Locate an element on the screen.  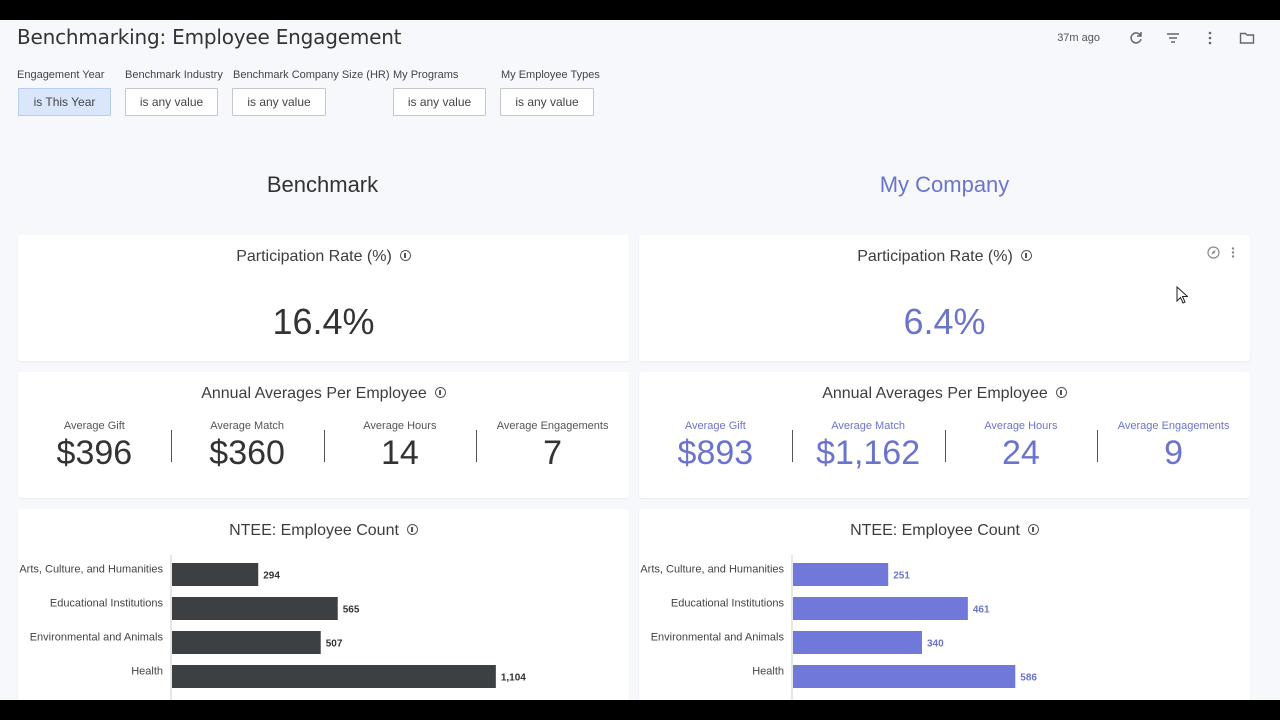
kpi-average-engagements: Average Engagements 9 is located at coordinates (1173, 446).